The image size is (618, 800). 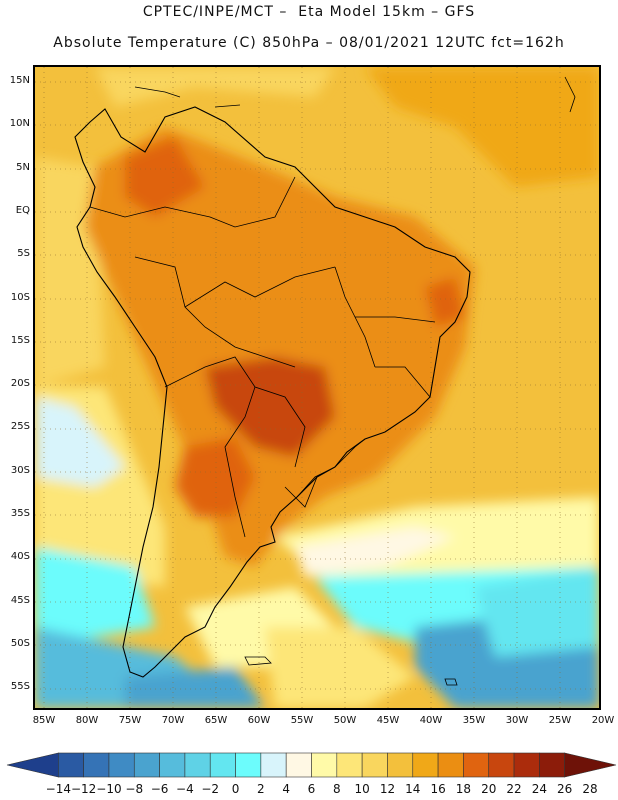 What do you see at coordinates (173, 720) in the screenshot?
I see `lon-label: 70W` at bounding box center [173, 720].